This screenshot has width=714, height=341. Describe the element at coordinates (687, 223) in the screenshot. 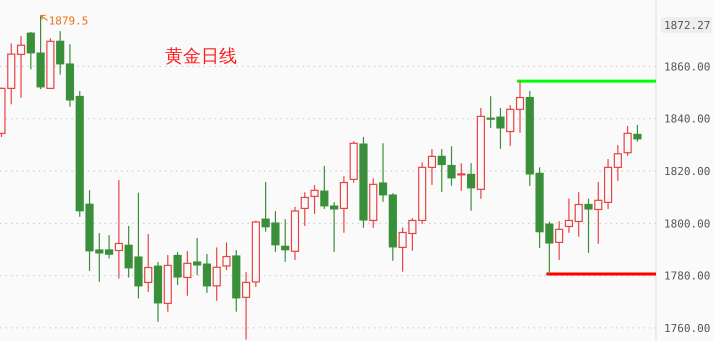

I see `y-tick-label: 1800.00` at that location.